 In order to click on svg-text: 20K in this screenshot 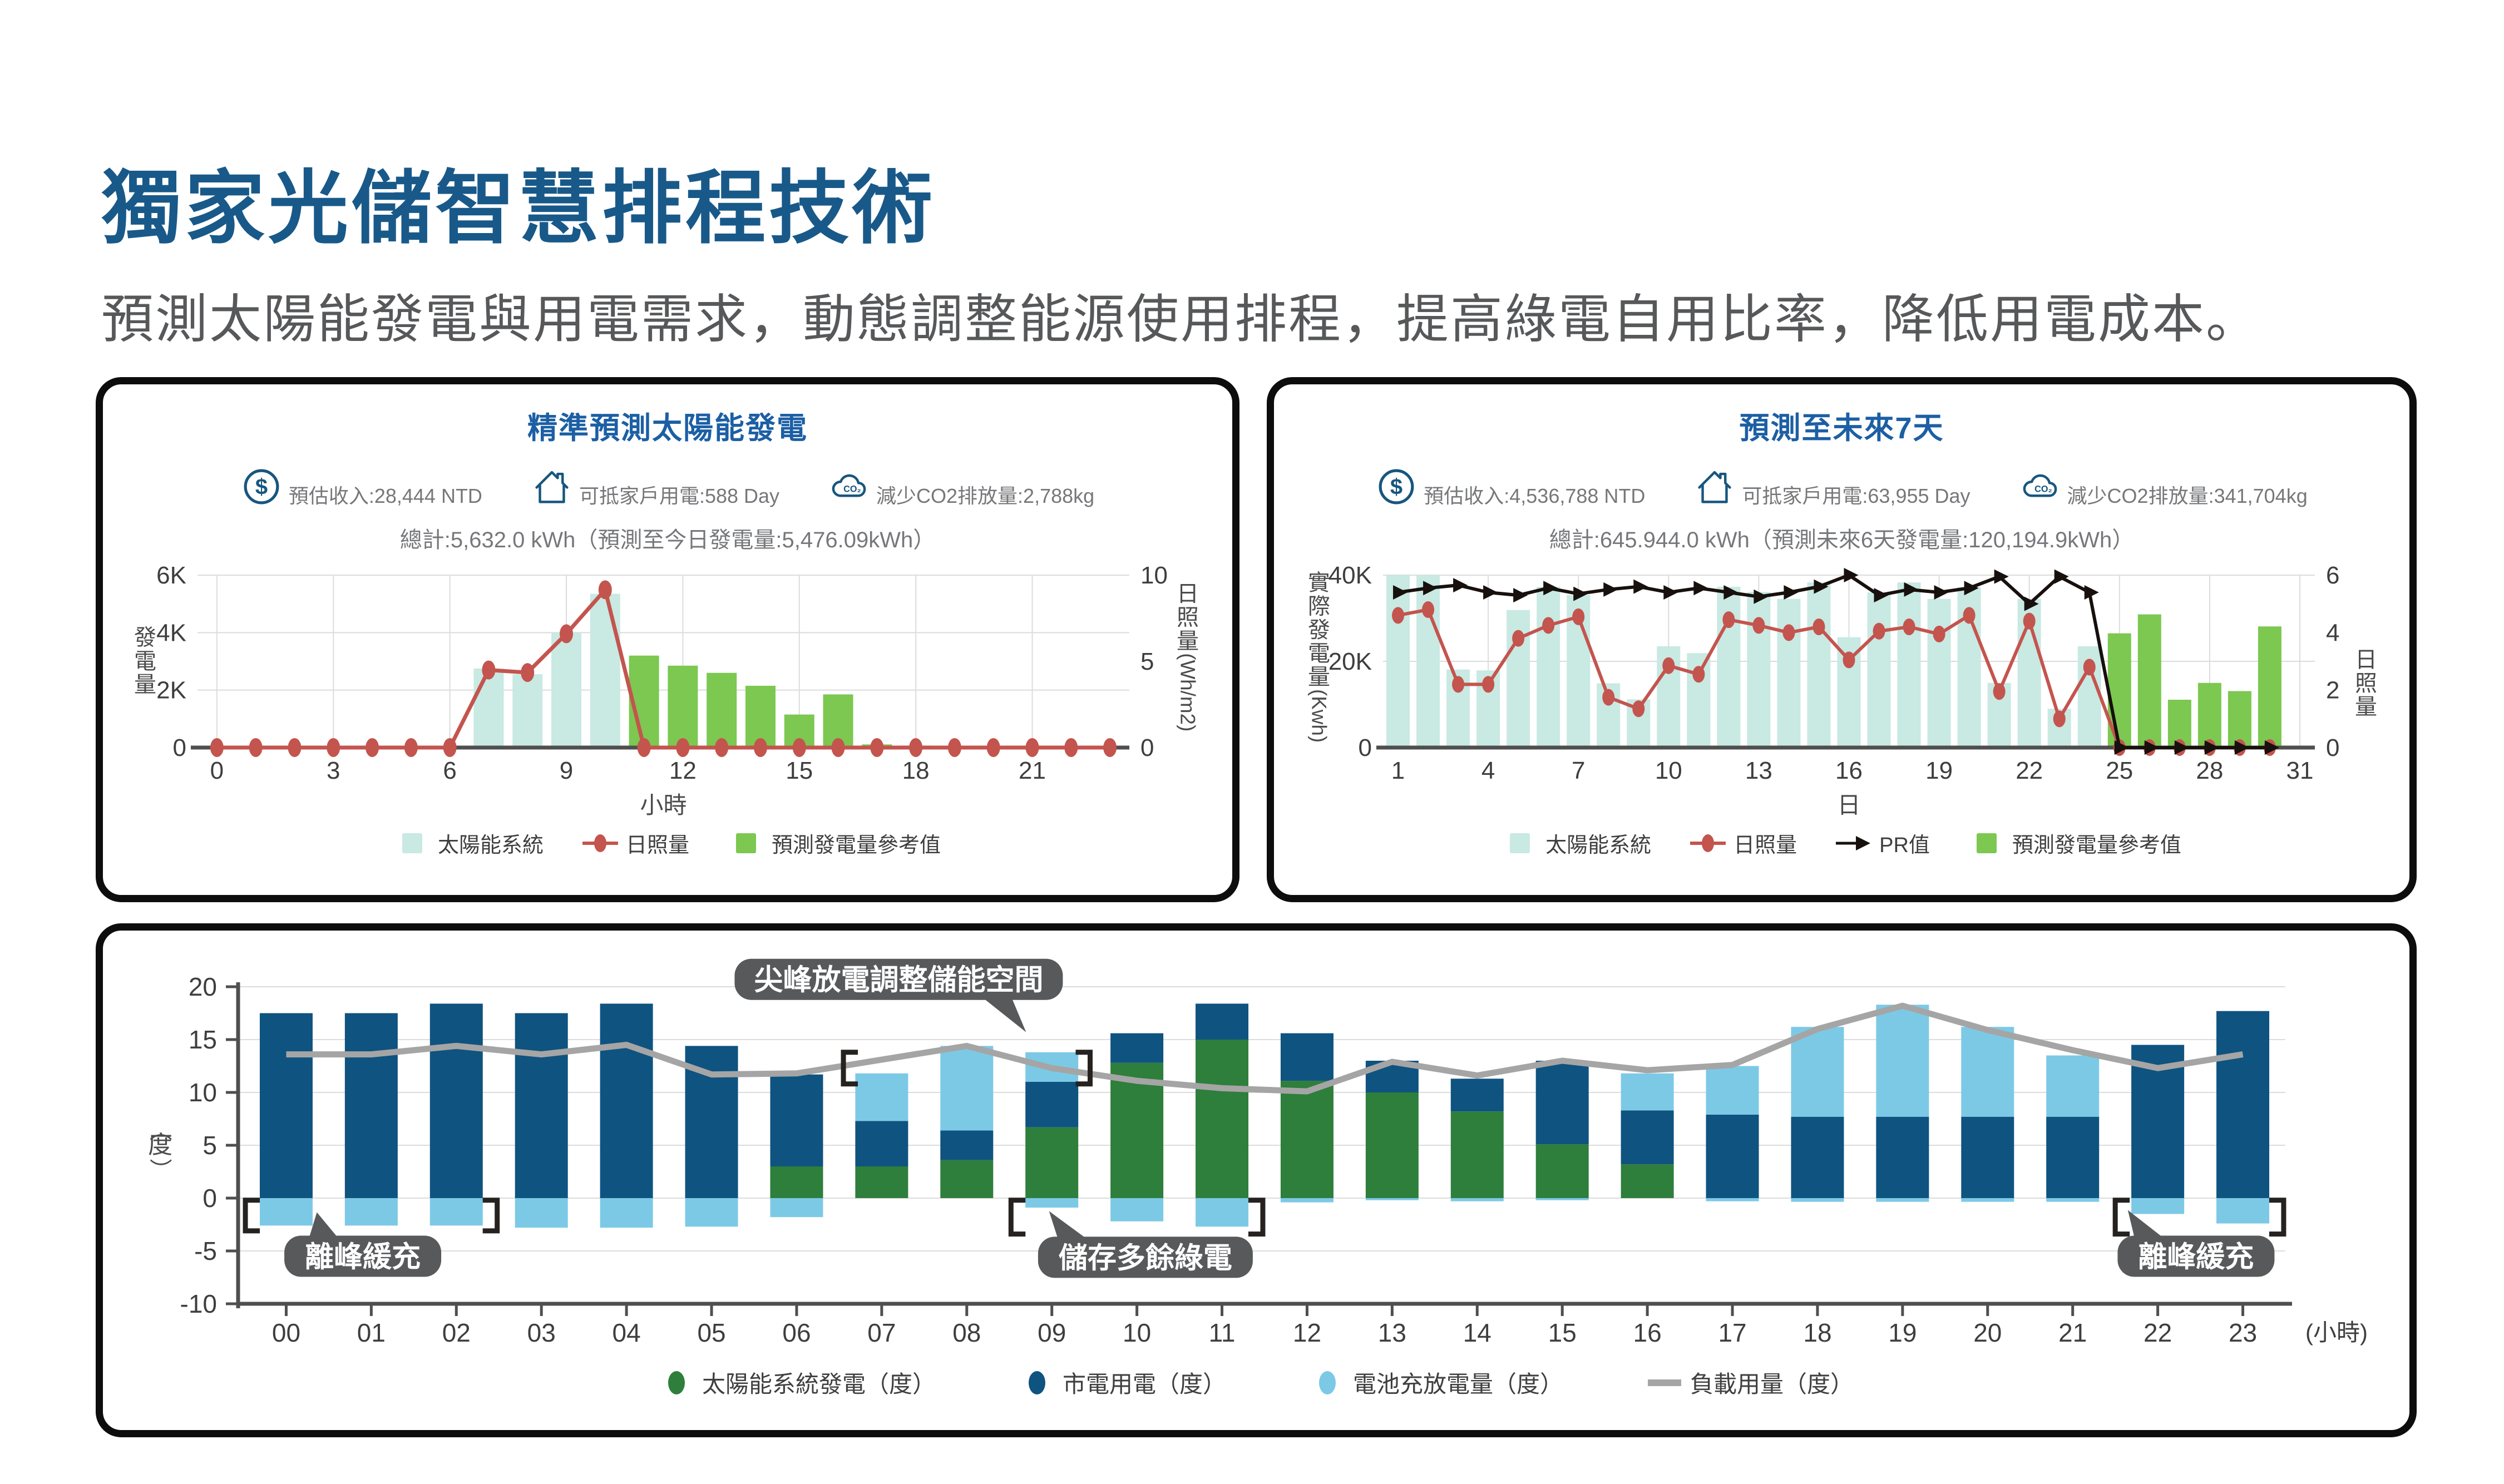, I will do `click(1349, 661)`.